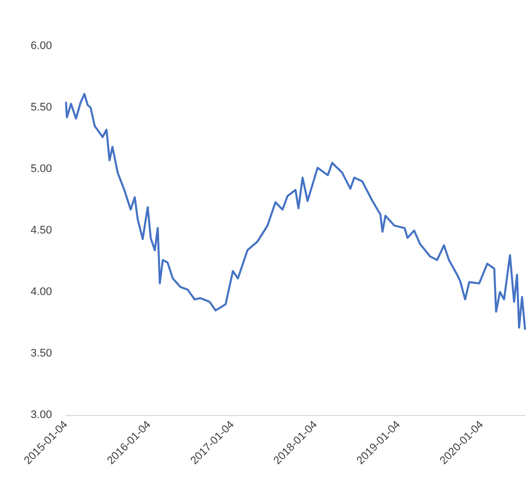 The height and width of the screenshot is (496, 529). I want to click on y-tick-label: 5.50, so click(41, 108).